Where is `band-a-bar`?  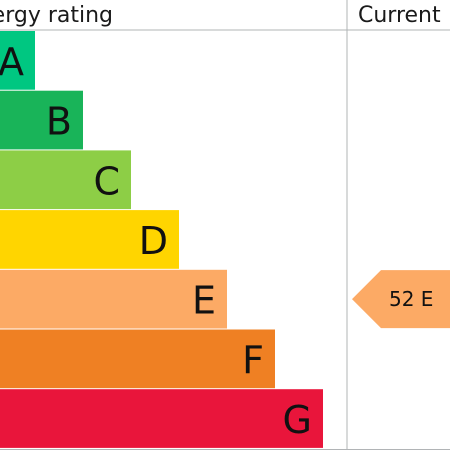 band-a-bar is located at coordinates (17, 60).